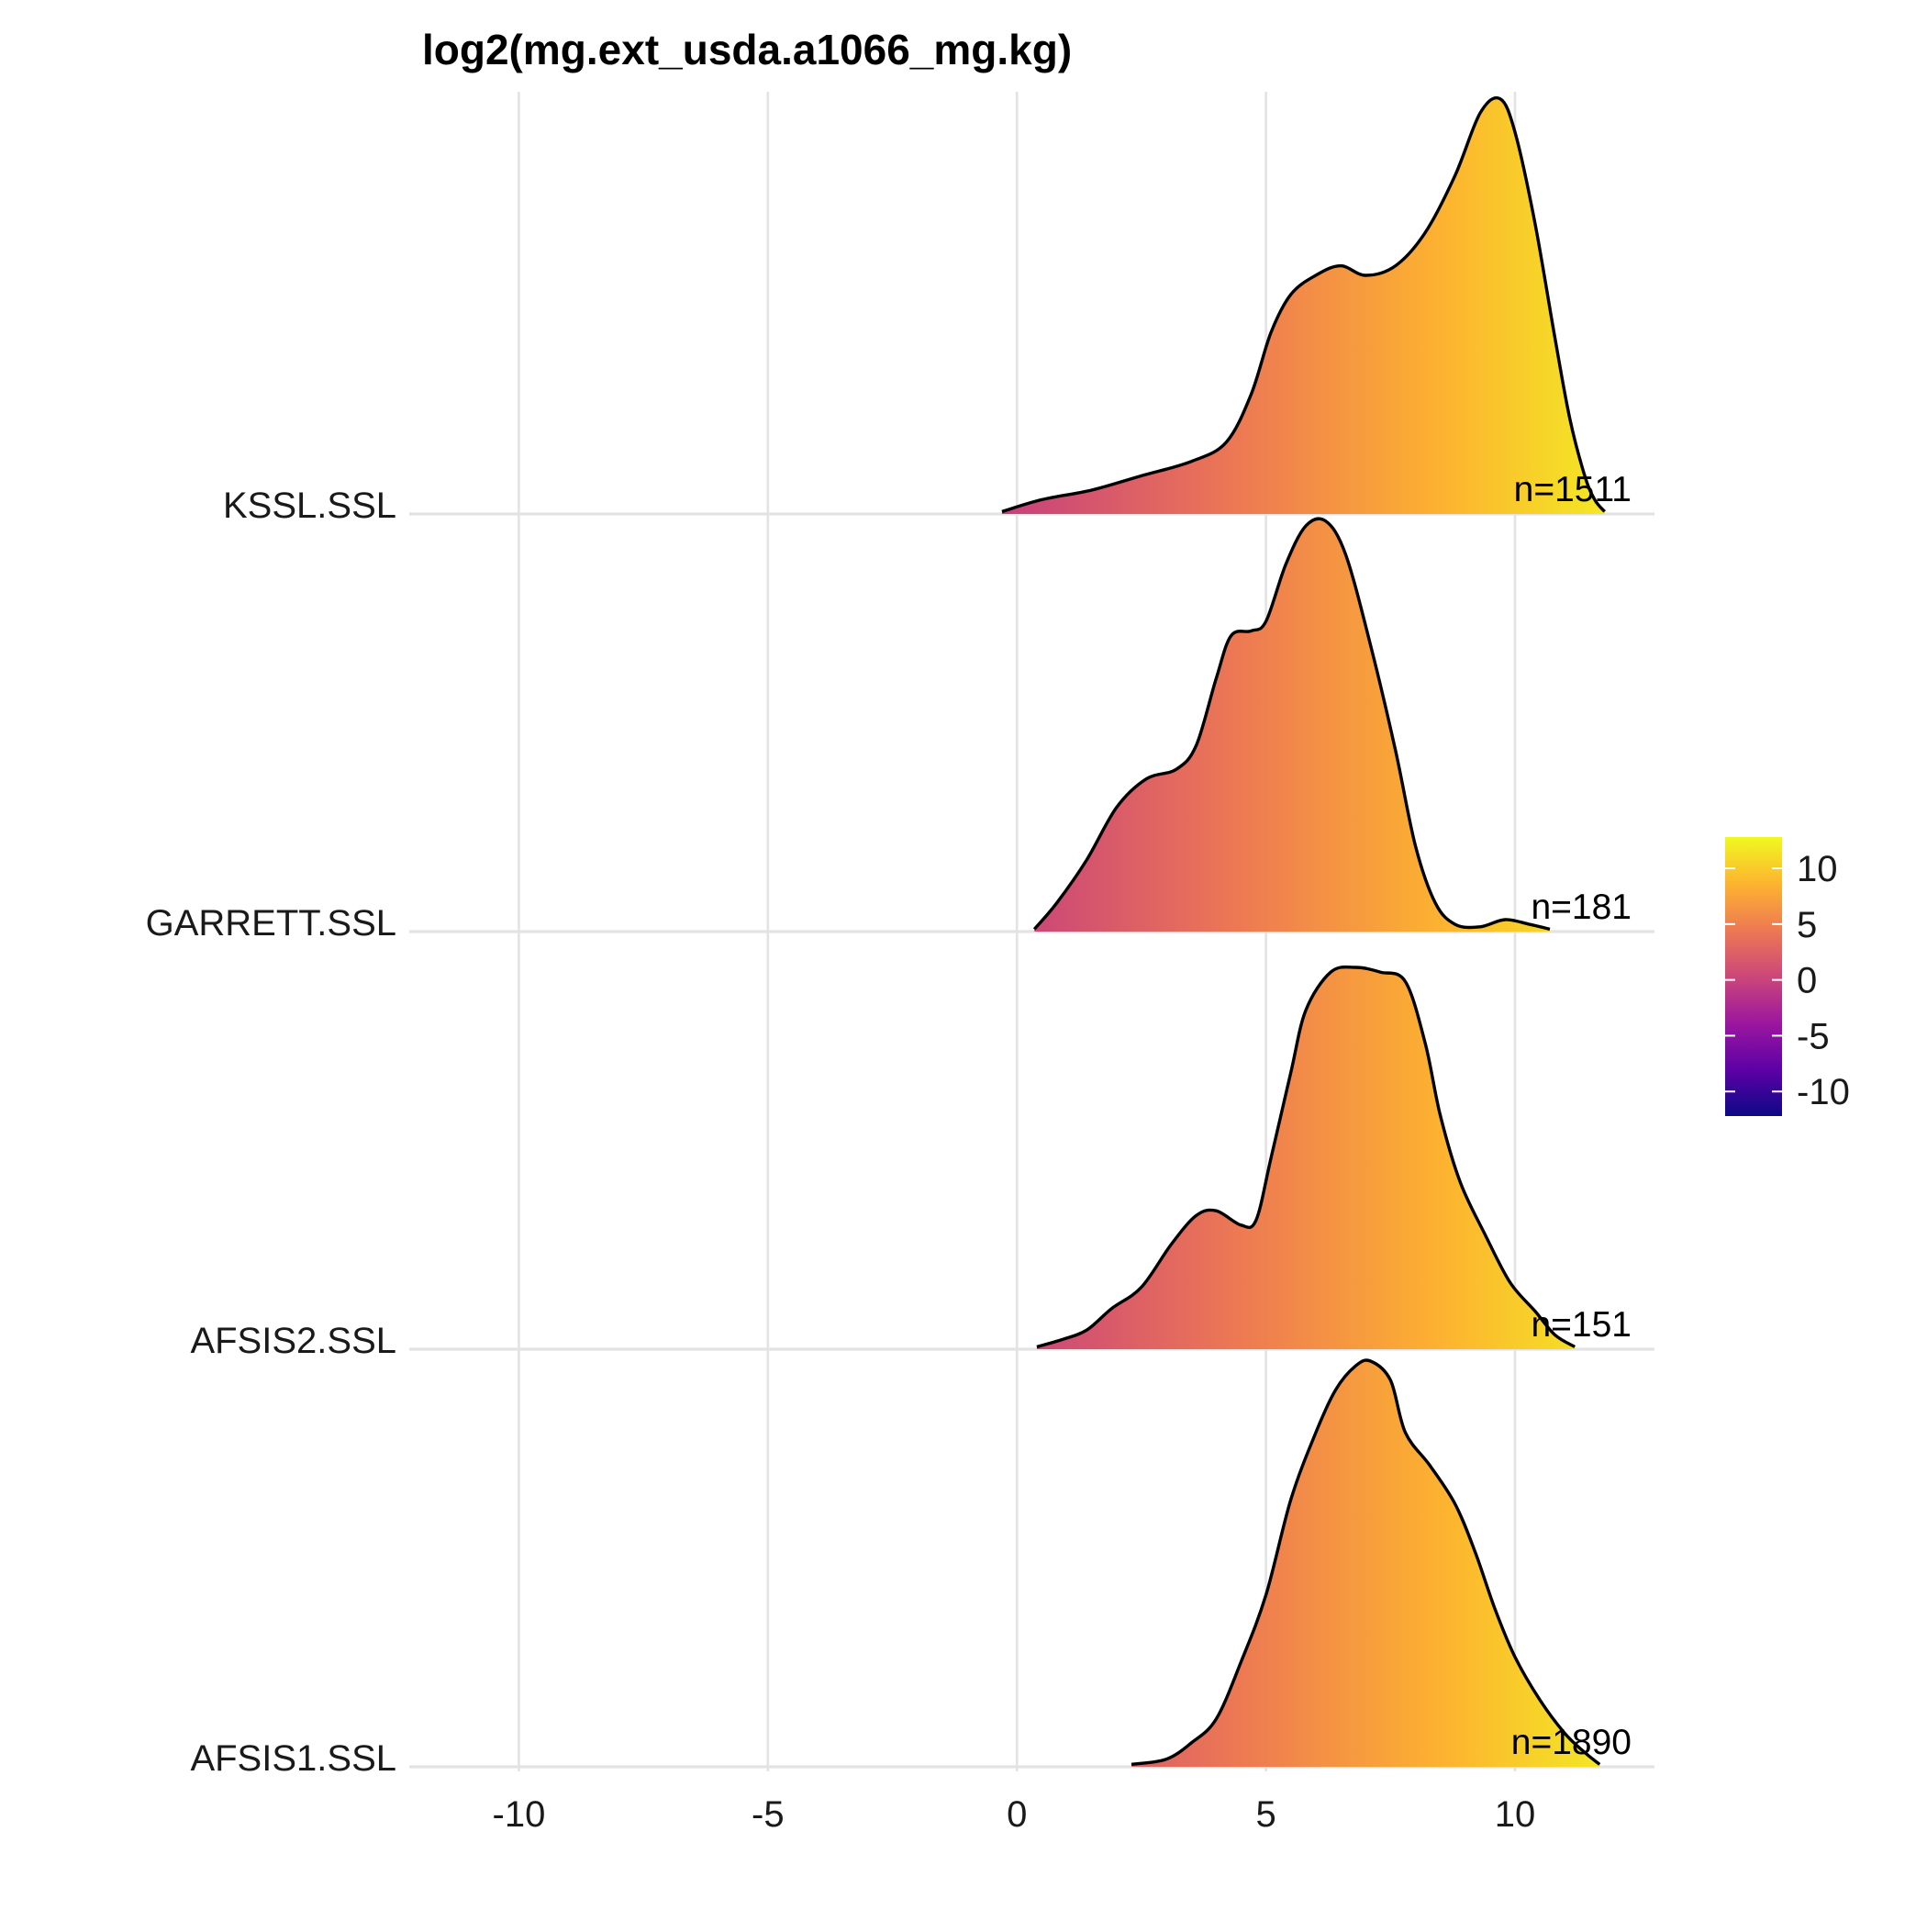 Image resolution: width=1927 pixels, height=1932 pixels. What do you see at coordinates (1017, 1814) in the screenshot?
I see `x-tick-label: 0` at bounding box center [1017, 1814].